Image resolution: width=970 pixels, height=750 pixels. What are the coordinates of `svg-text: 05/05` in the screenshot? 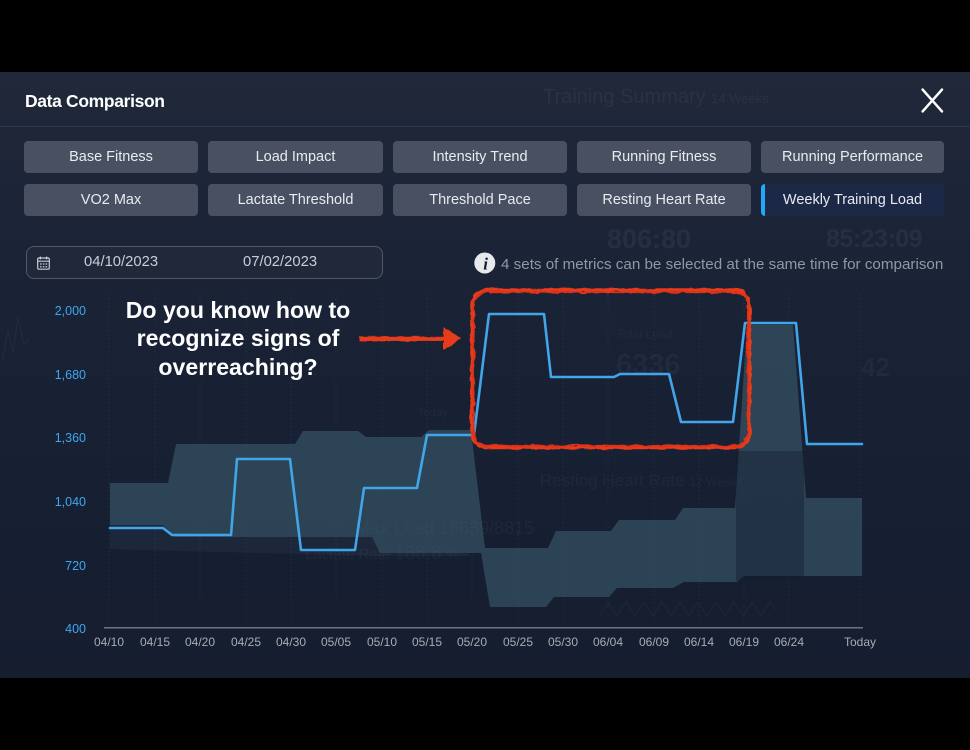 It's located at (336, 642).